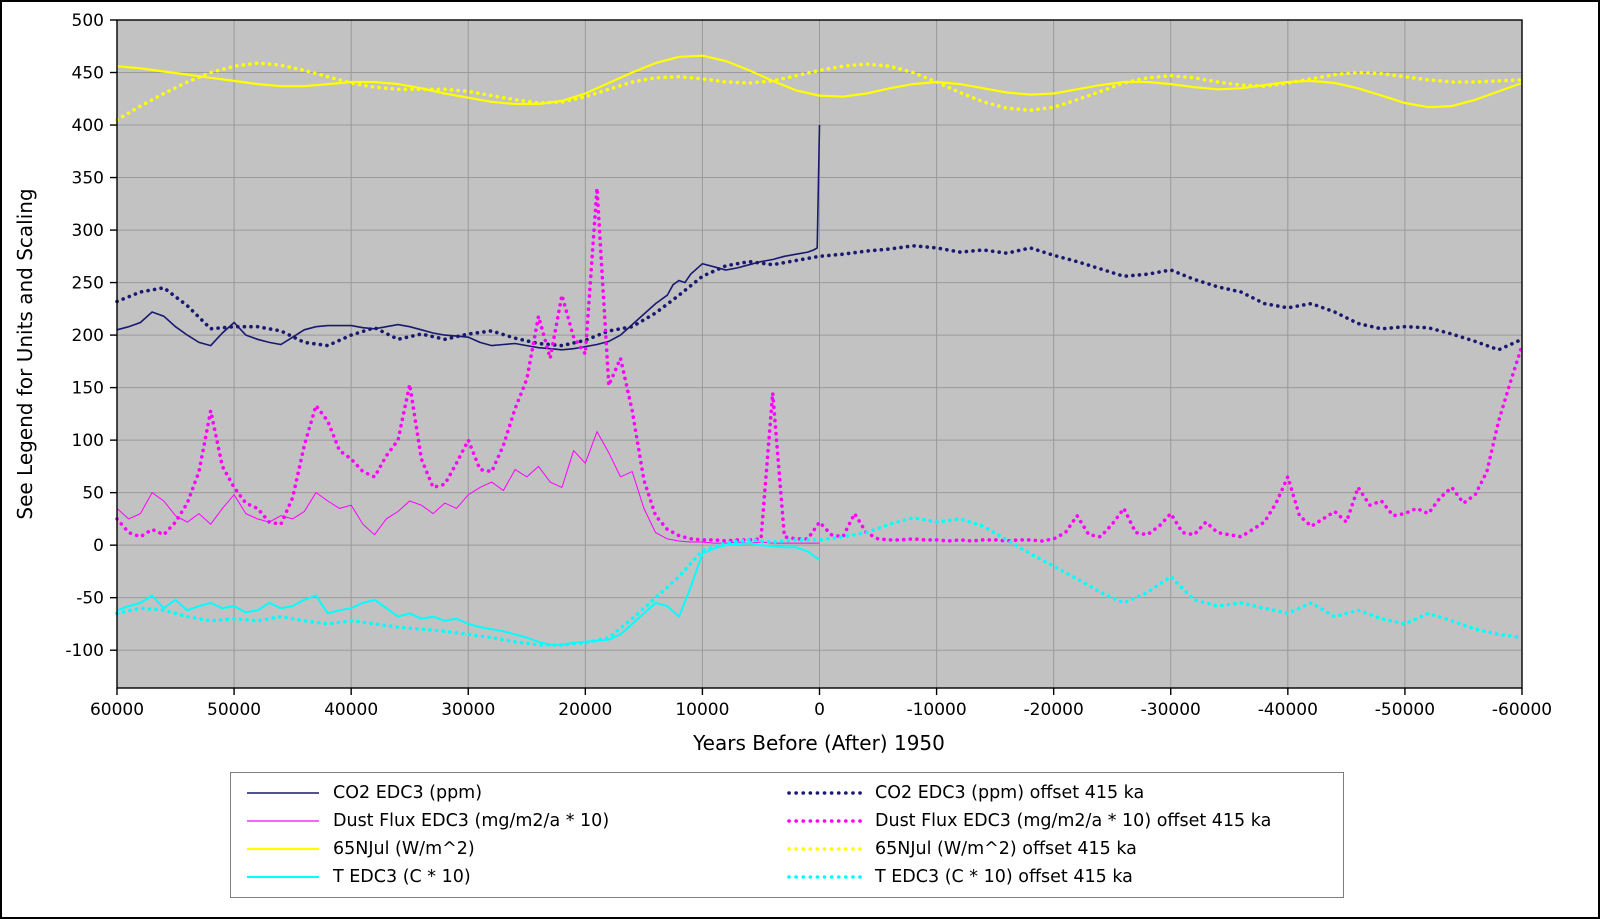 This screenshot has height=919, width=1600. What do you see at coordinates (90, 599) in the screenshot?
I see `y-tick-label: -50` at bounding box center [90, 599].